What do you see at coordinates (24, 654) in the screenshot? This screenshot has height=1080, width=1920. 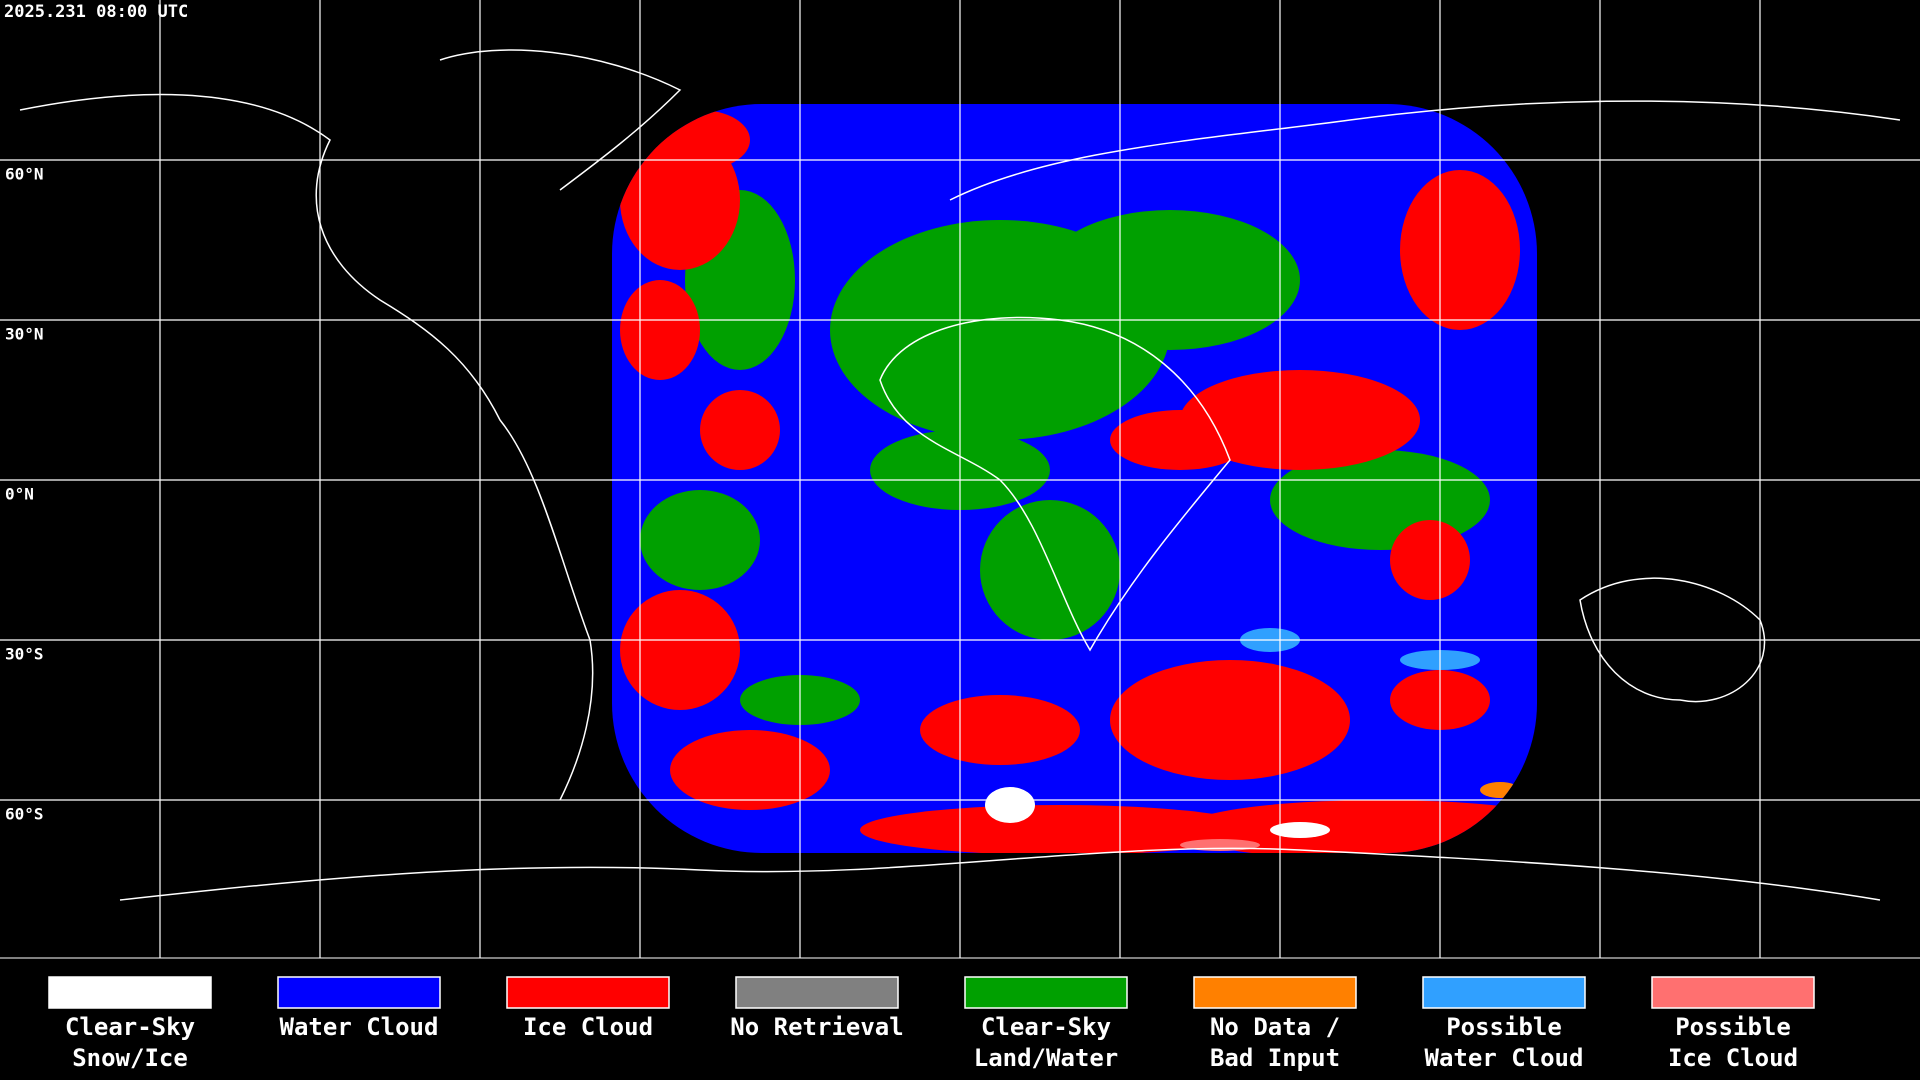 I see `latitude-label: 30°S` at bounding box center [24, 654].